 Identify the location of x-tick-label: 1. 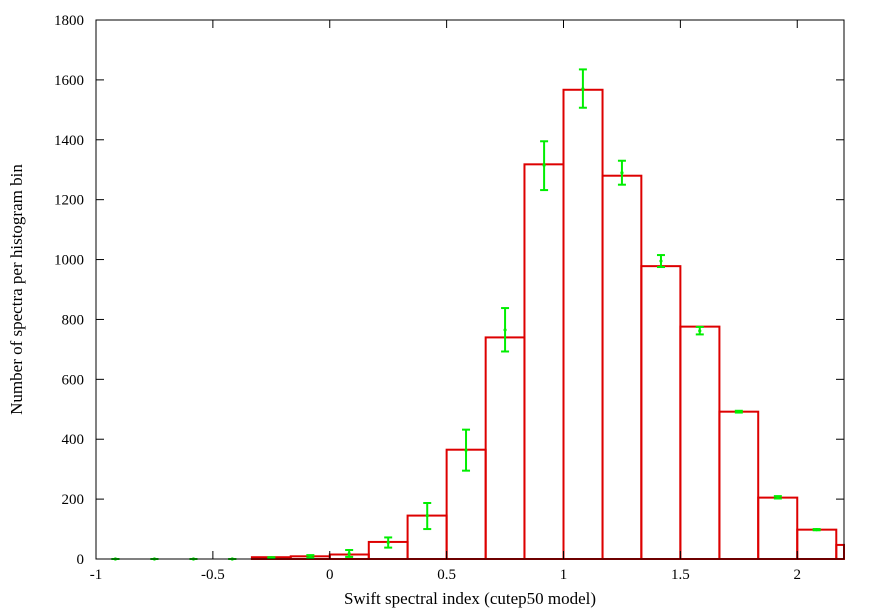
(564, 575).